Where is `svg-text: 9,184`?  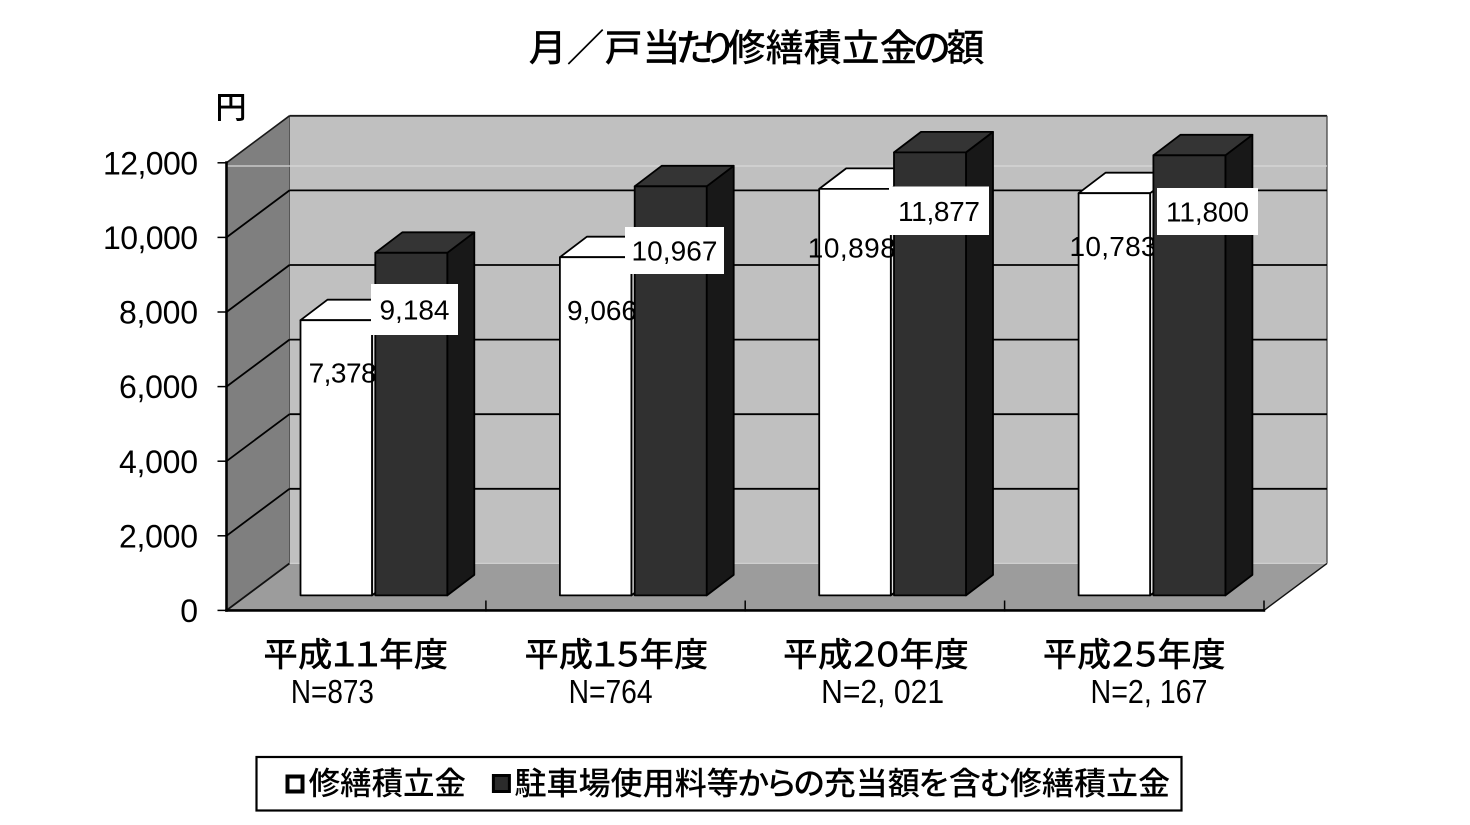 svg-text: 9,184 is located at coordinates (415, 310).